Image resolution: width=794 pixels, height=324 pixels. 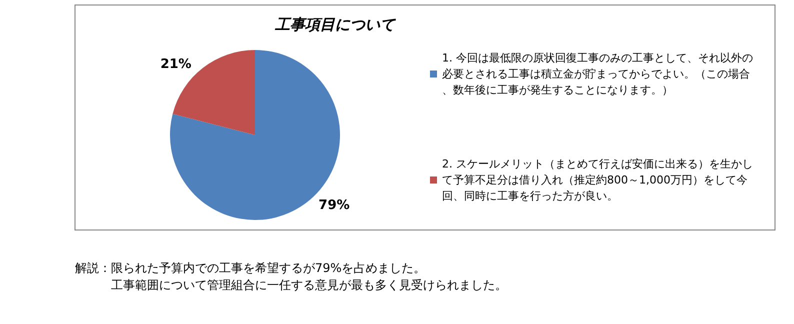 I want to click on legend-label: 1. 今回は最低限の原状回復工事のみの工事として、それ以外の必要とされる工事は積立金が貯まってからでよい。（この場合、数年後に工事が発生することになります。）, so click(x=597, y=74).